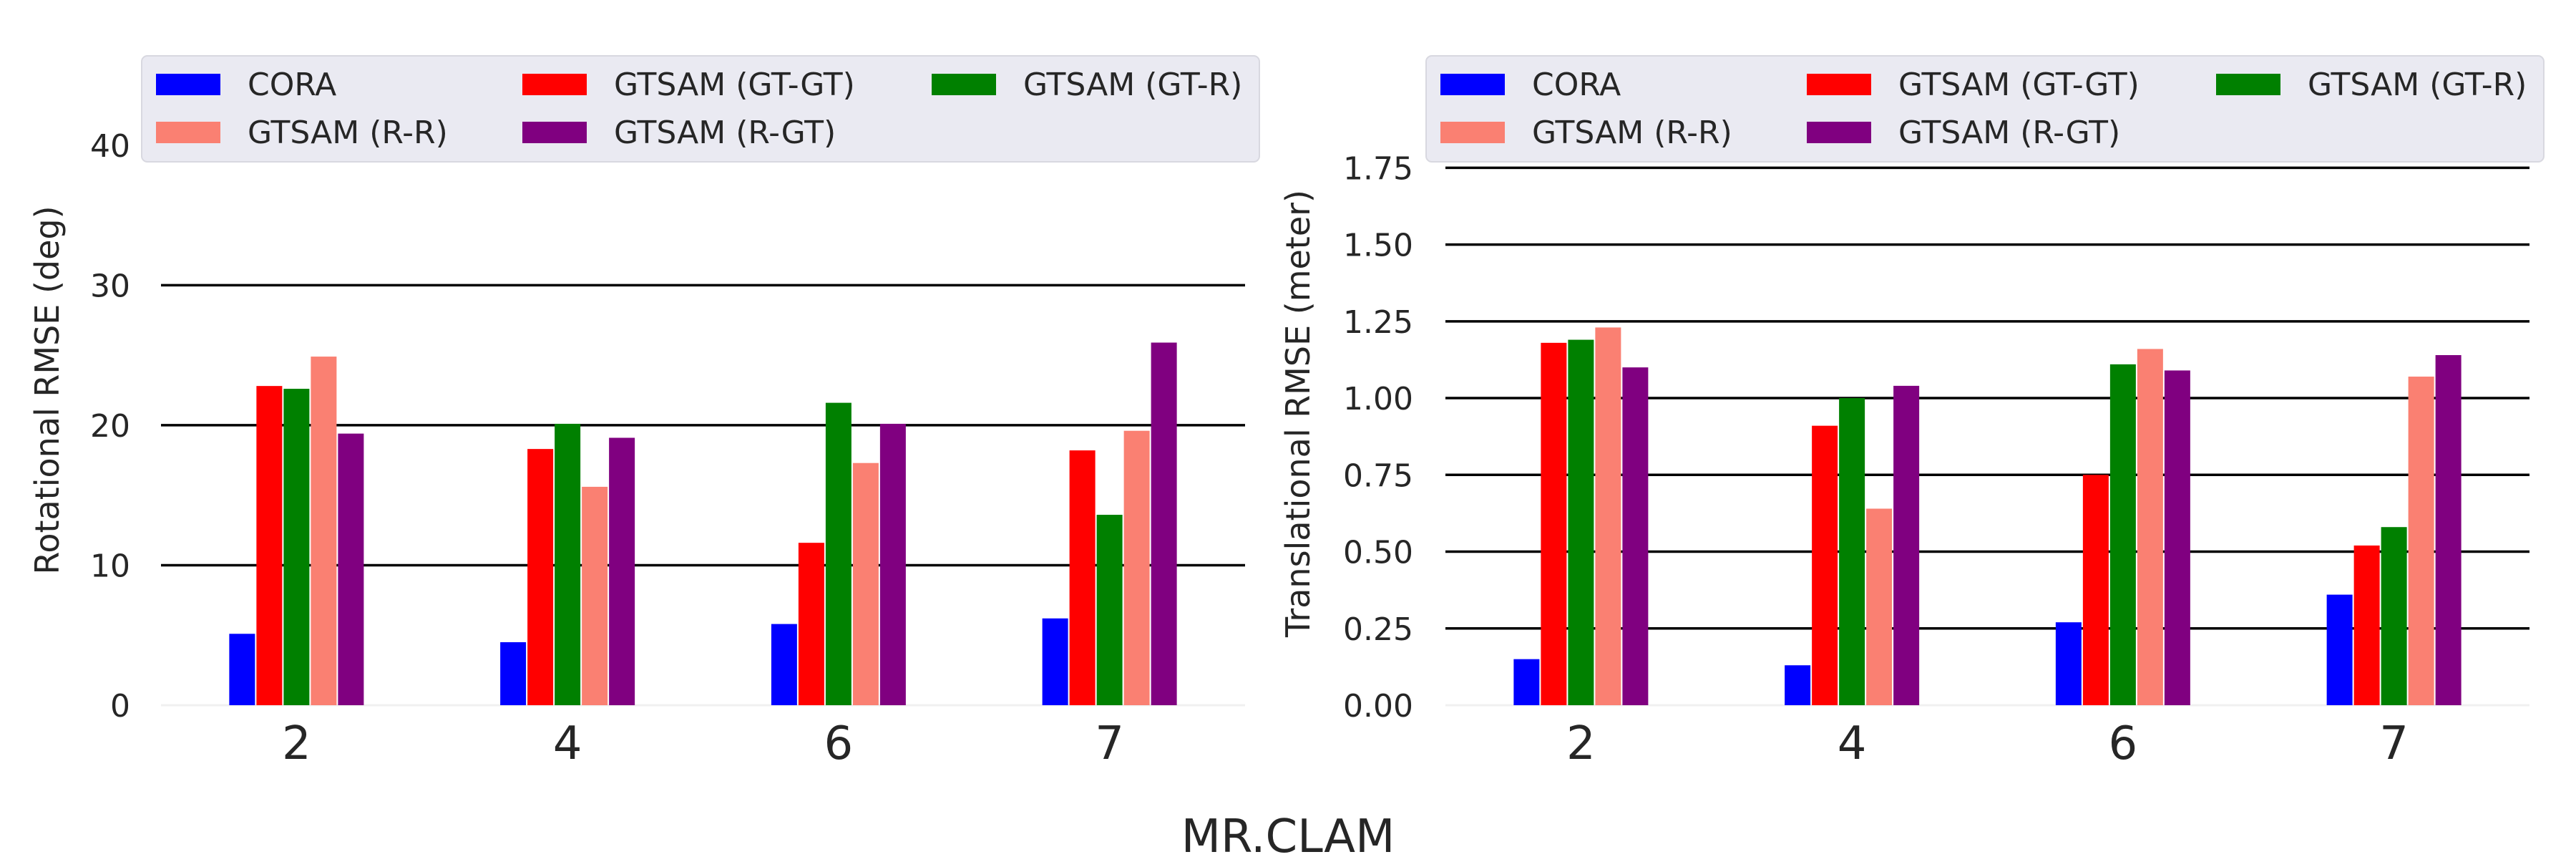 This screenshot has height=862, width=2576. Describe the element at coordinates (1378, 629) in the screenshot. I see `y-tick-label: 0.25` at that location.